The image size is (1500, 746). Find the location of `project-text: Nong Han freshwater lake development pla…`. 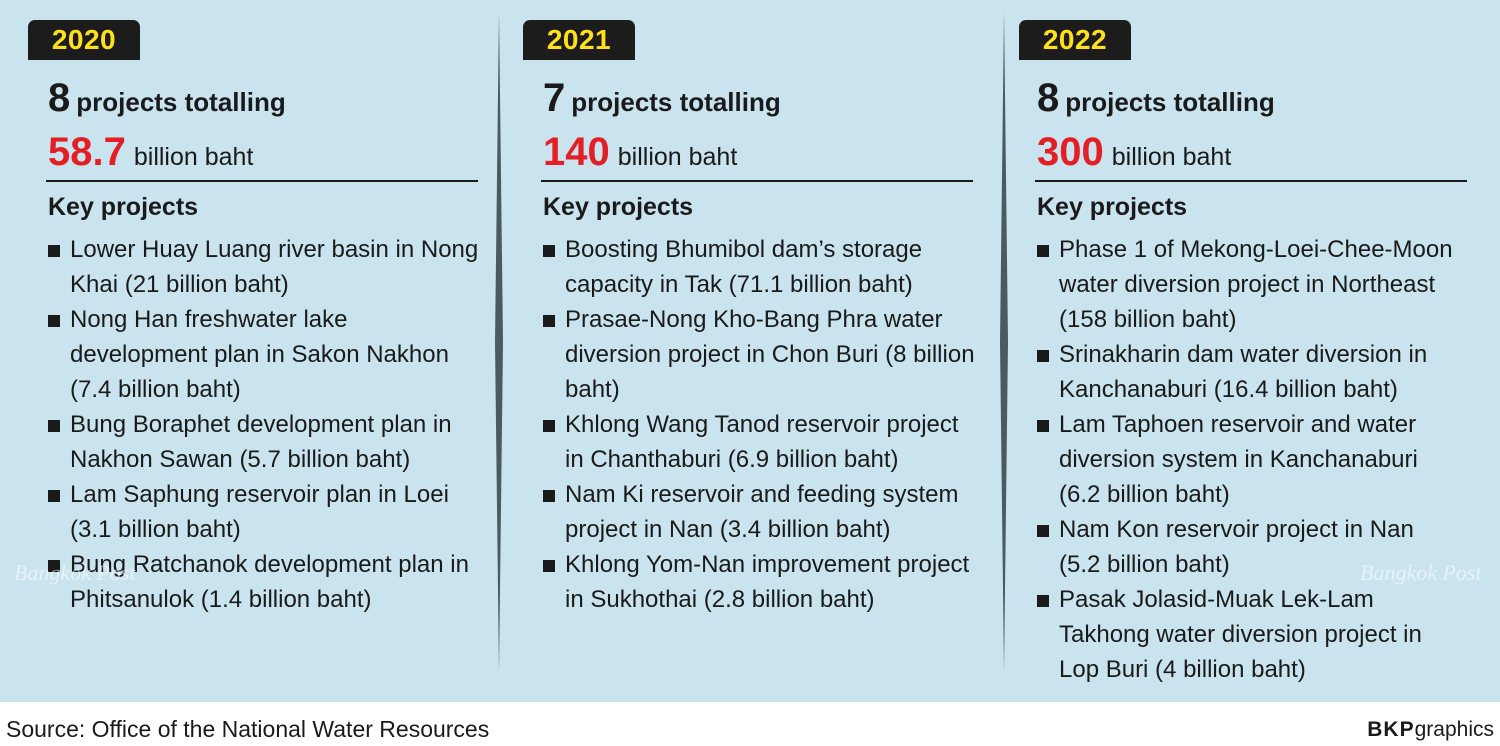

project-text: Nong Han freshwater lake development pla… is located at coordinates (259, 354).